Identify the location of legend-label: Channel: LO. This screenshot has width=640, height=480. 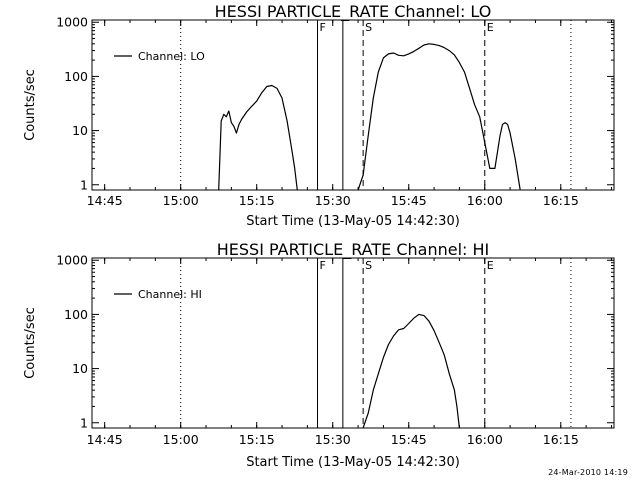
(171, 56).